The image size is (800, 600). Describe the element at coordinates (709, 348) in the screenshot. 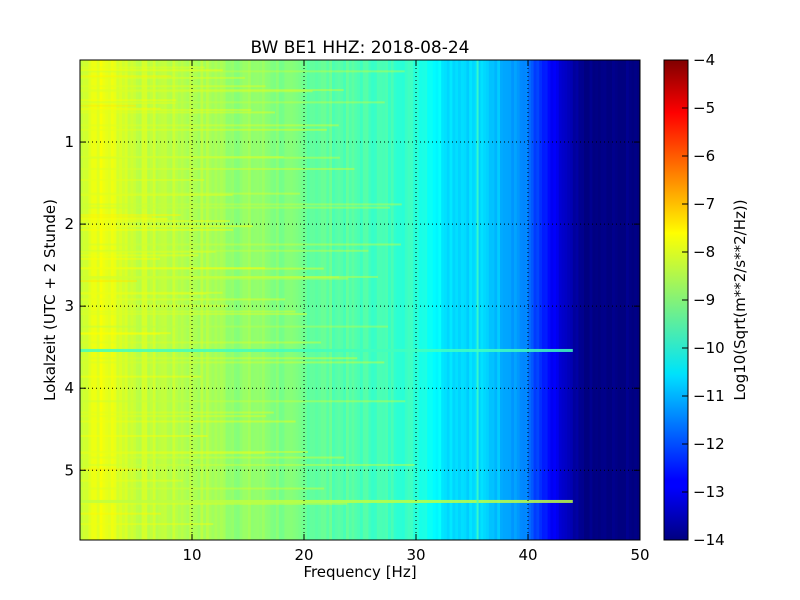

I see `colorbar-tick-label: −10` at that location.